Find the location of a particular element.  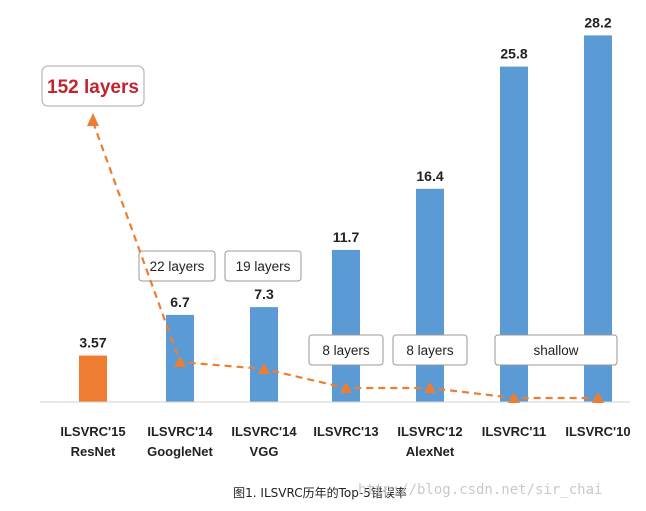

tick-label-1-1: GoogleNet is located at coordinates (180, 451).